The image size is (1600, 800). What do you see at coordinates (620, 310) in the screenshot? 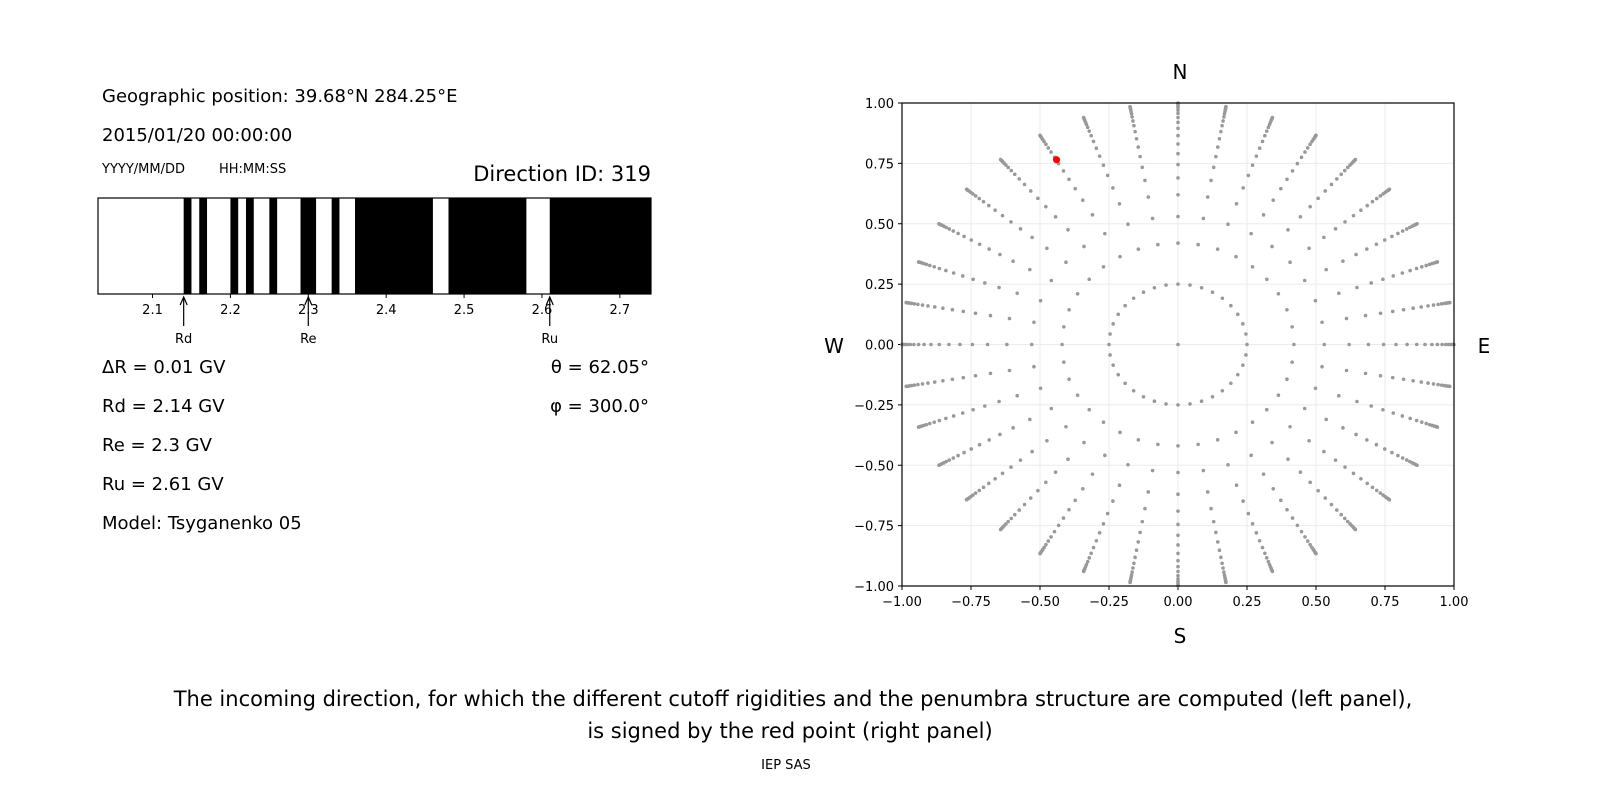
I see `x-tick-label: 2.7` at bounding box center [620, 310].